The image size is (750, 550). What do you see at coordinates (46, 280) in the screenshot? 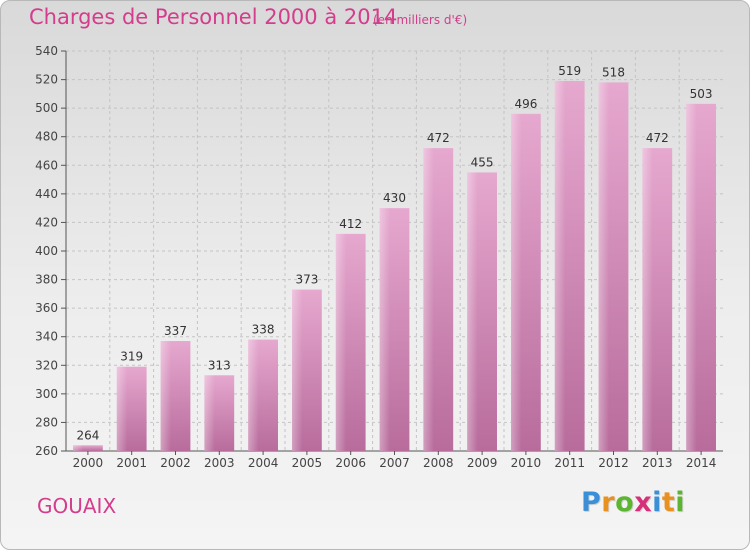
I see `y-tick-label: 380` at bounding box center [46, 280].